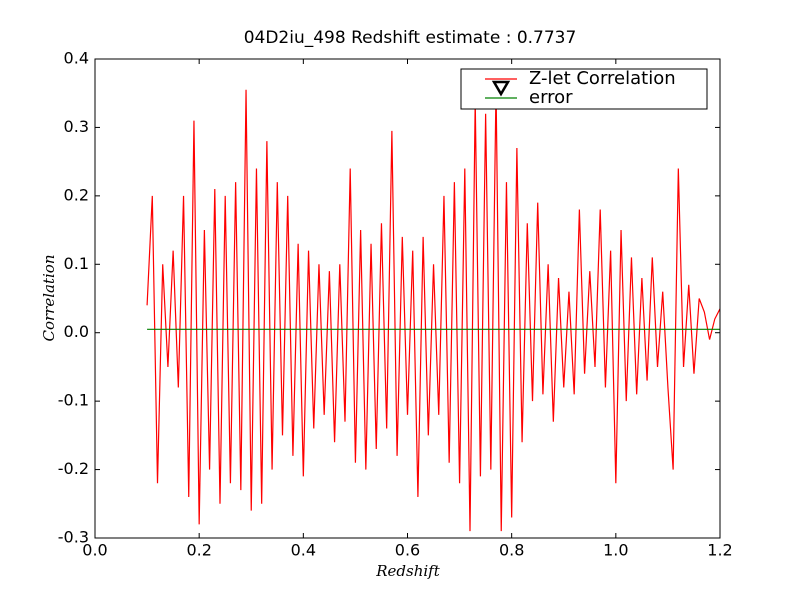  What do you see at coordinates (719, 550) in the screenshot?
I see `x-tick-label: 1.2` at bounding box center [719, 550].